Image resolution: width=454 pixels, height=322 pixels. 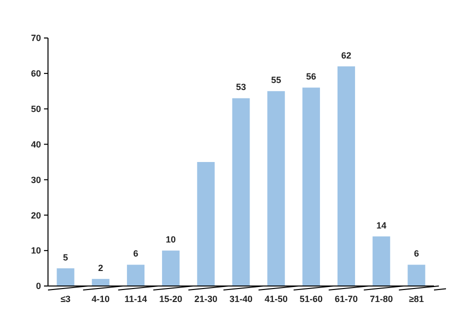 What do you see at coordinates (381, 299) in the screenshot?
I see `x-tick-label: 71-80` at bounding box center [381, 299].